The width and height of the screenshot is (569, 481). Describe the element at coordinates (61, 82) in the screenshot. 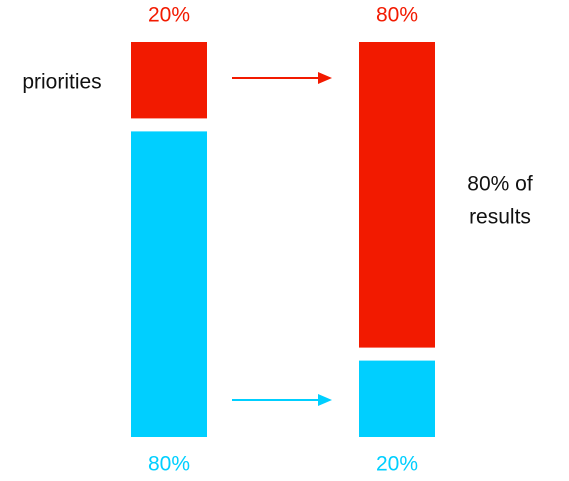

I see `annotation: priorities` at that location.